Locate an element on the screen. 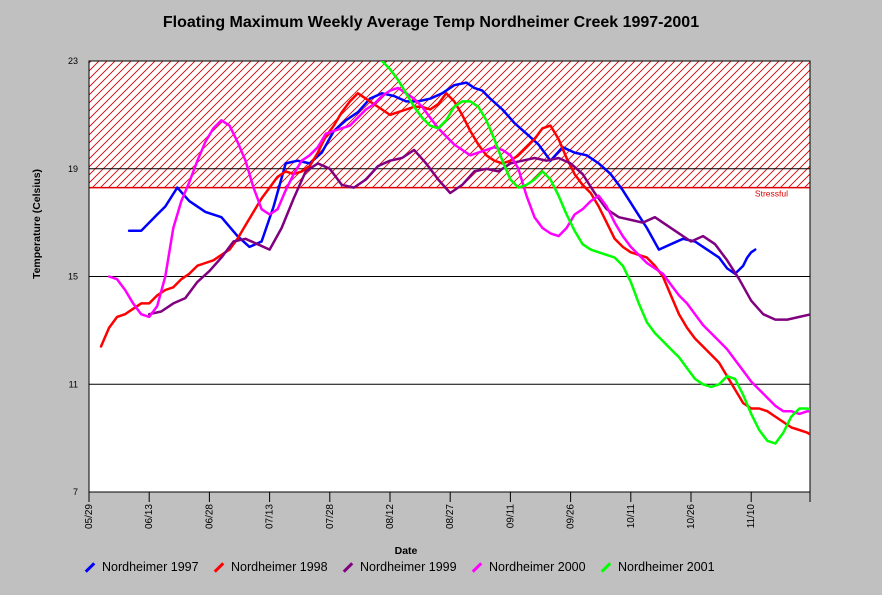 The height and width of the screenshot is (595, 882). legend-item: Nordheimer 2000 is located at coordinates (528, 567).